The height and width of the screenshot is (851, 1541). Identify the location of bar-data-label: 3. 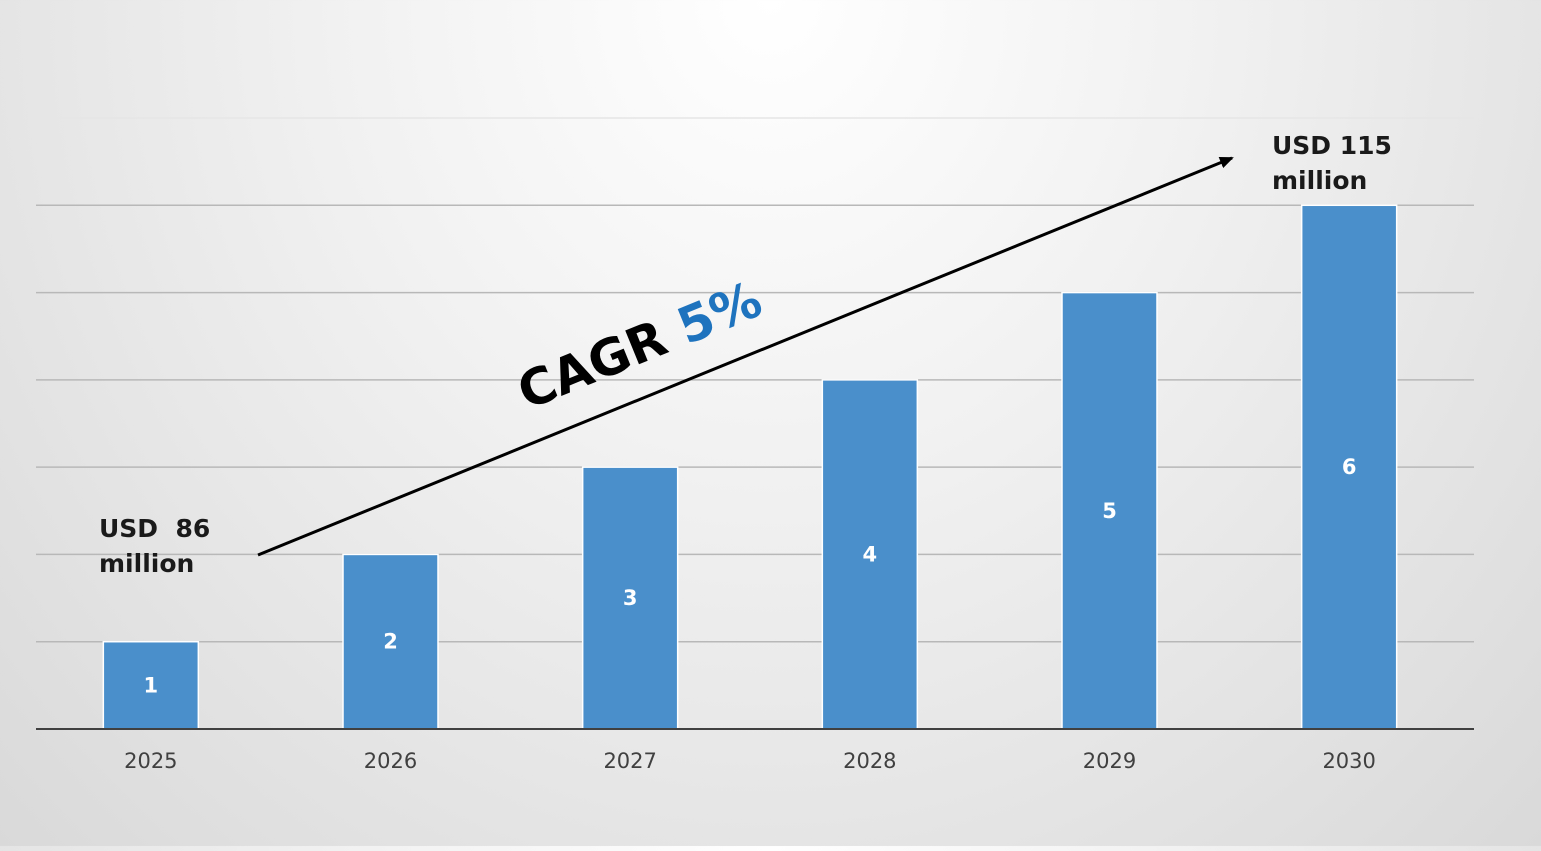
(630, 598).